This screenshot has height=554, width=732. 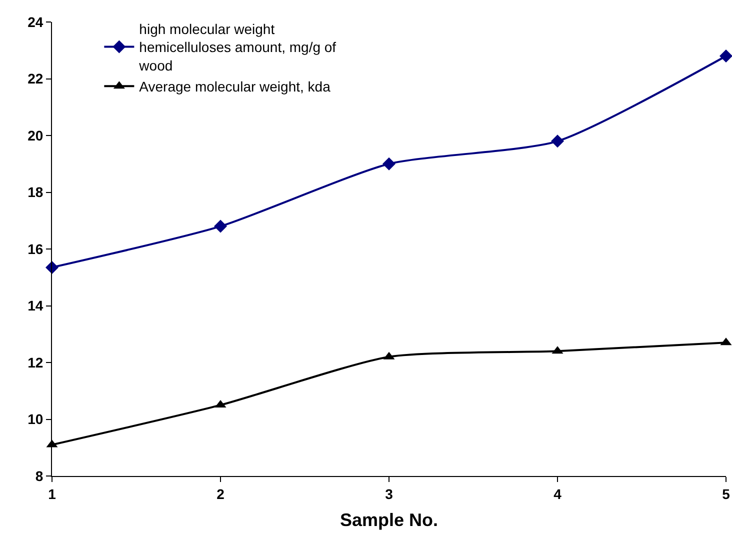 What do you see at coordinates (36, 192) in the screenshot?
I see `y-tick-label: 18` at bounding box center [36, 192].